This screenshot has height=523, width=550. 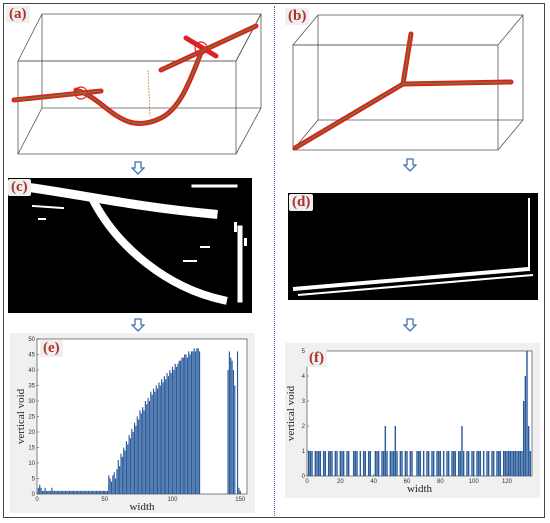 What do you see at coordinates (407, 482) in the screenshot?
I see `x-tick-label: 60` at bounding box center [407, 482].